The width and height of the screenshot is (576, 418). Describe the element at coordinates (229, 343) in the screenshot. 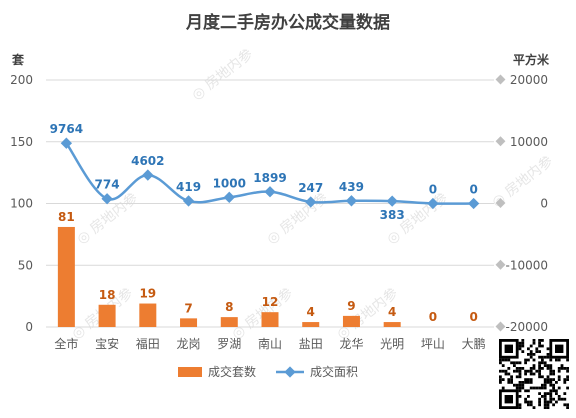

I see `x-tick-label: 罗湖` at that location.